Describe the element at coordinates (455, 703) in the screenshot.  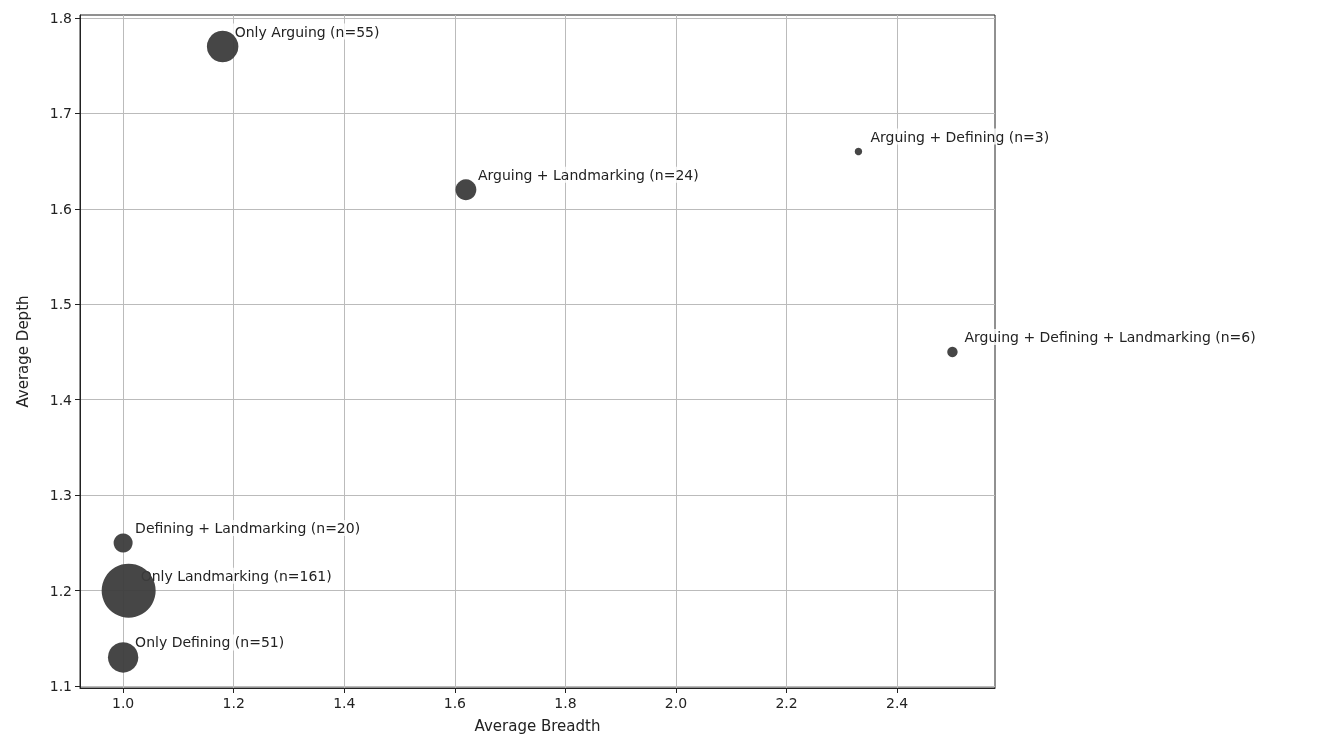
I see `x-tick-label: 1.6` at that location.